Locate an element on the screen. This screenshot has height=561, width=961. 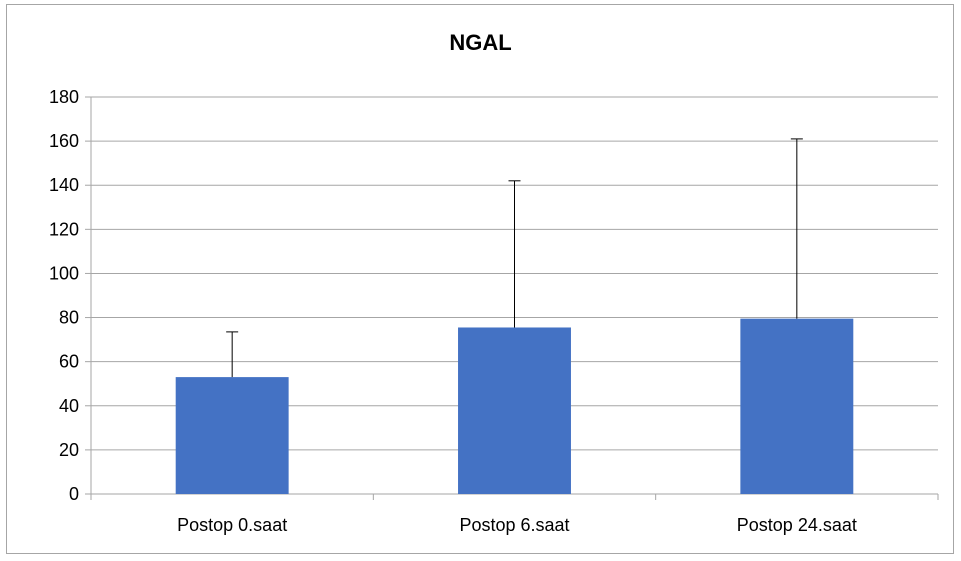
y-tick-label: 40 is located at coordinates (69, 406).